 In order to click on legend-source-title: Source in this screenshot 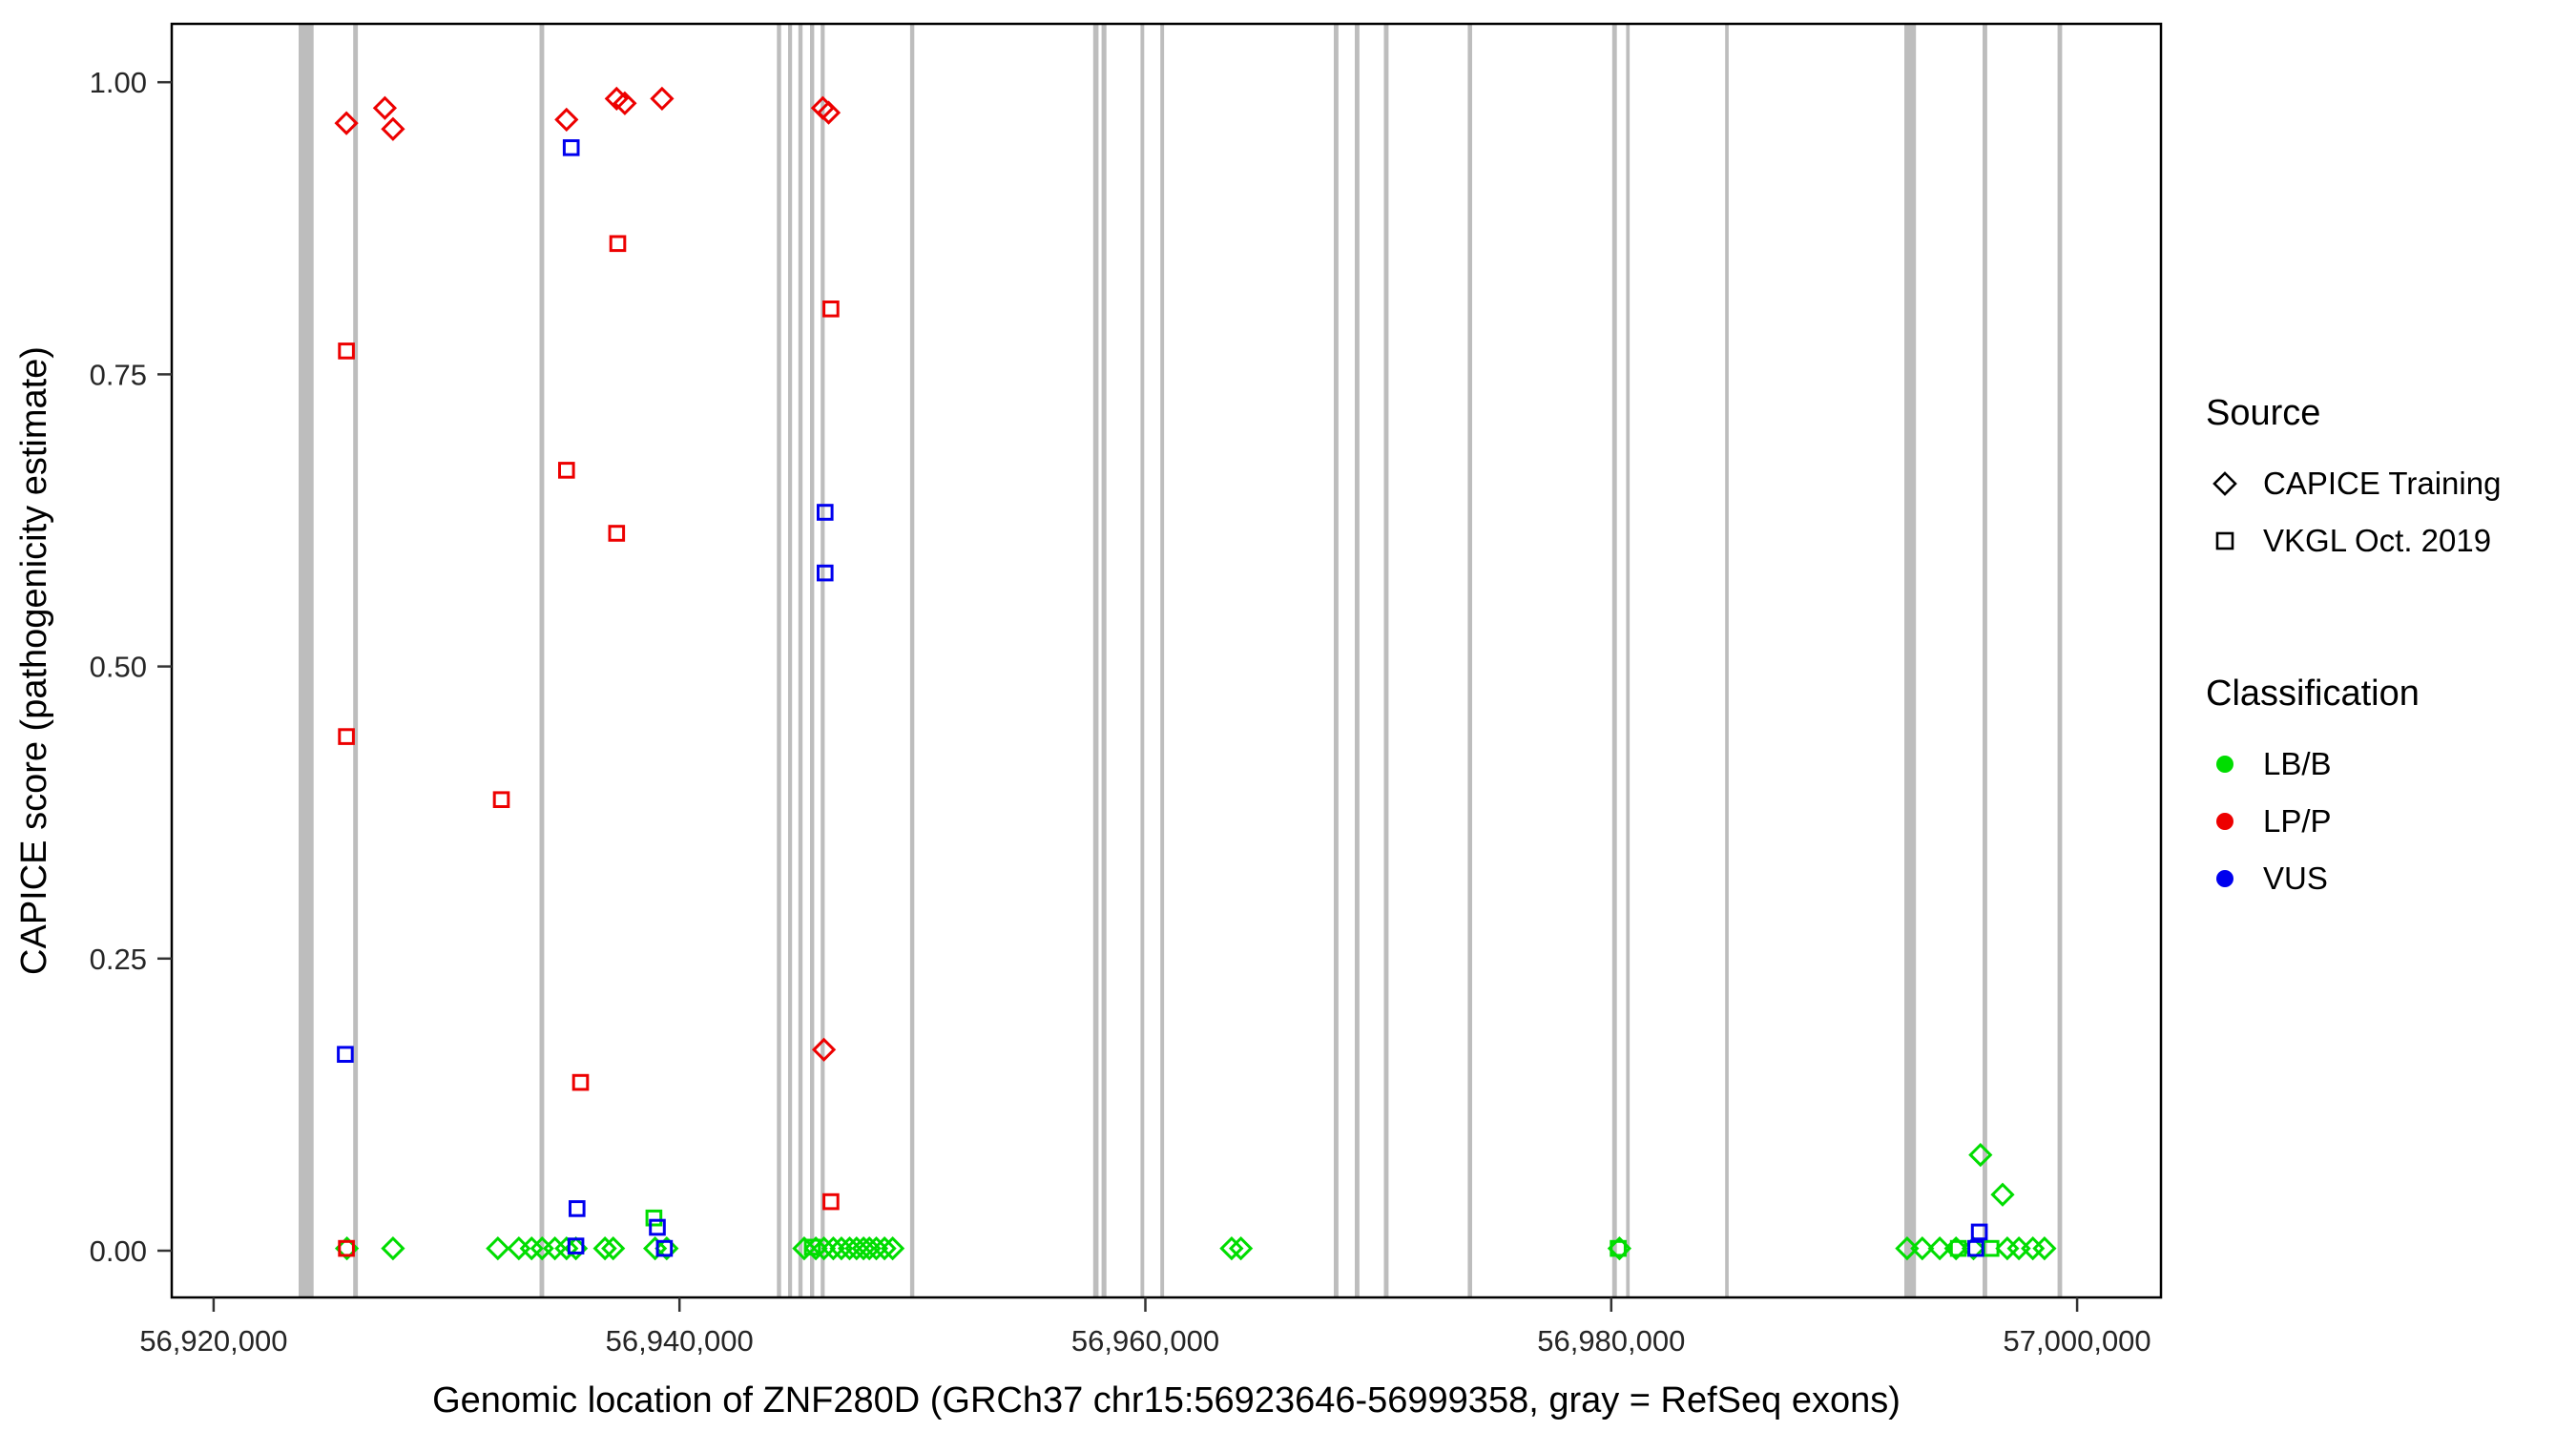, I will do `click(2263, 413)`.